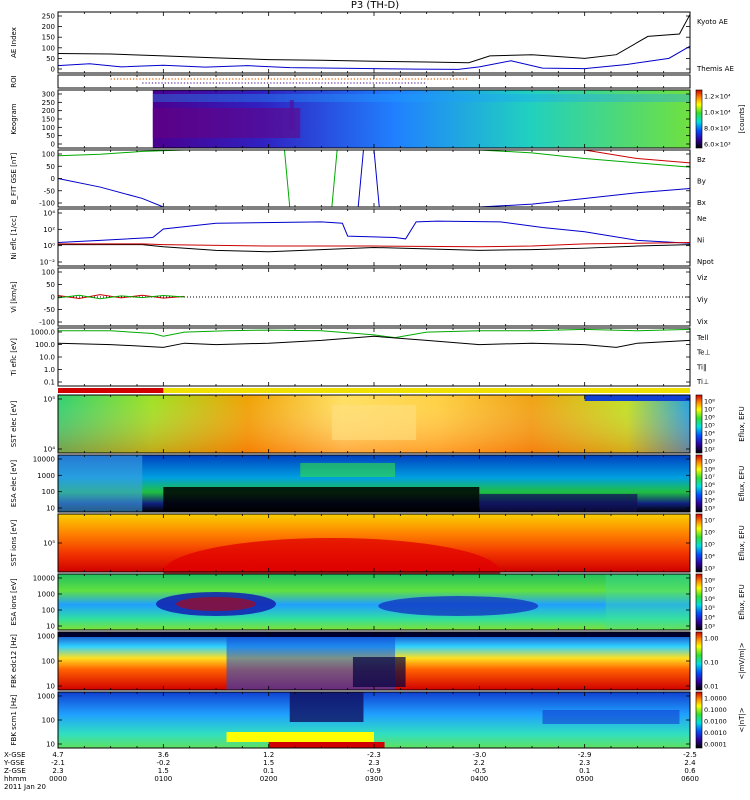 The width and height of the screenshot is (750, 800). I want to click on legend-entry: Viy, so click(702, 300).